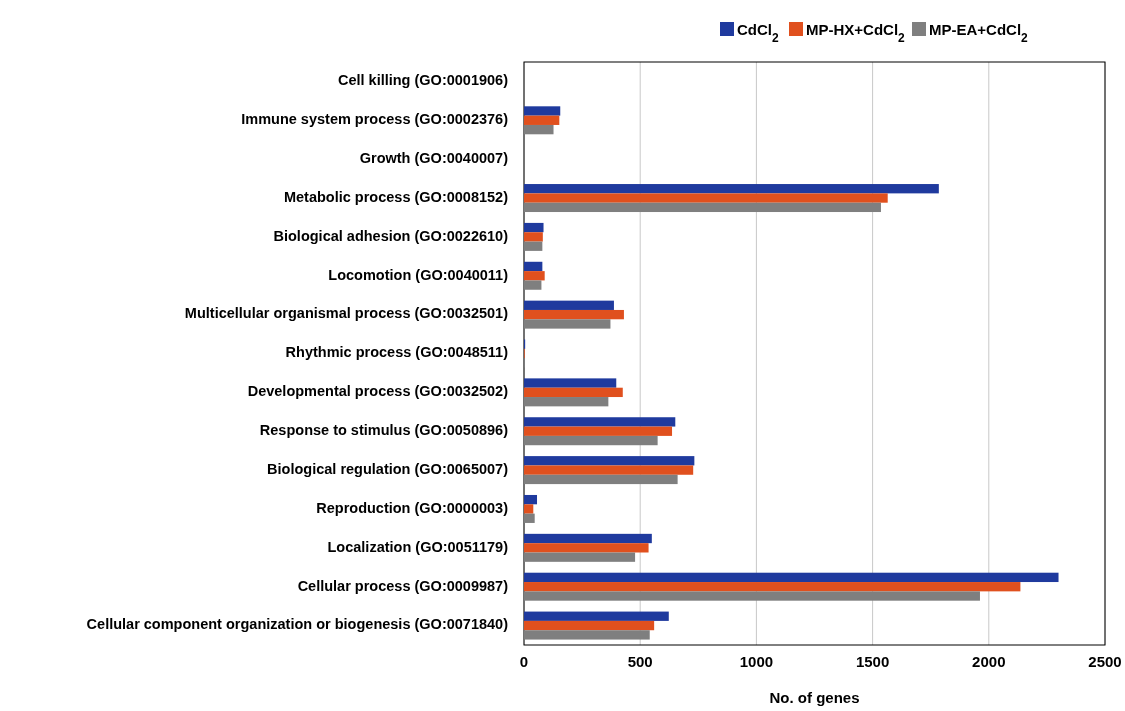 The image size is (1125, 711). Describe the element at coordinates (856, 33) in the screenshot. I see `legend-label: MP-HX+CdCl$_{2}$` at that location.